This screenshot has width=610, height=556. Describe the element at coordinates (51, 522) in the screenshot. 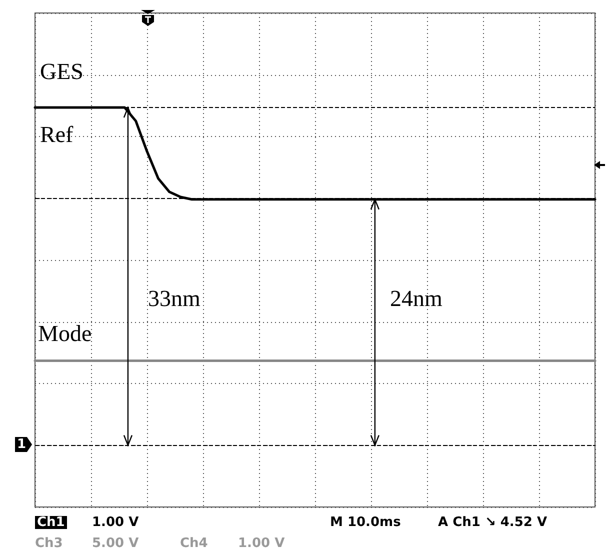

I see `text: Ch1` at that location.